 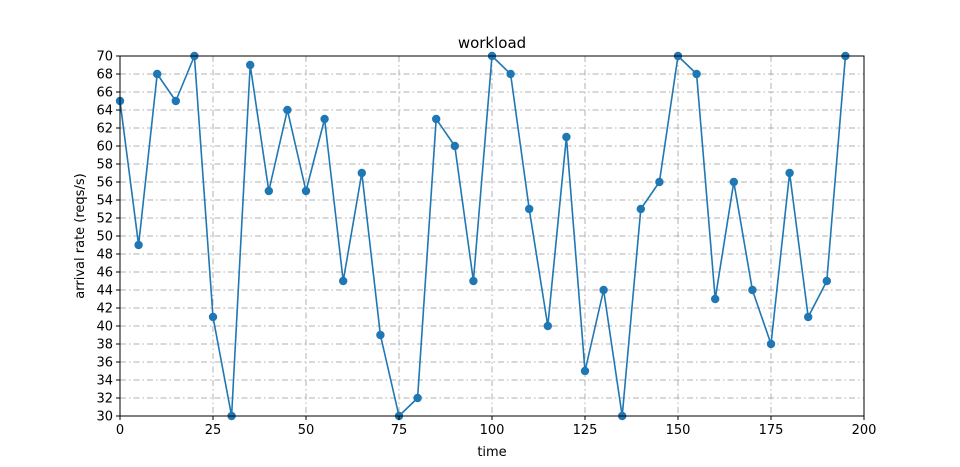 What do you see at coordinates (491, 452) in the screenshot?
I see `x-axis-label: time` at bounding box center [491, 452].